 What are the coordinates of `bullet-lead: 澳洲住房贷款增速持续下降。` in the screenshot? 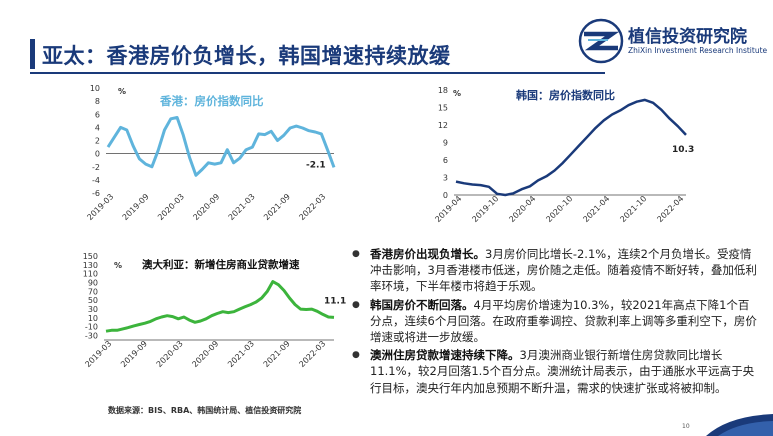 It's located at (445, 355).